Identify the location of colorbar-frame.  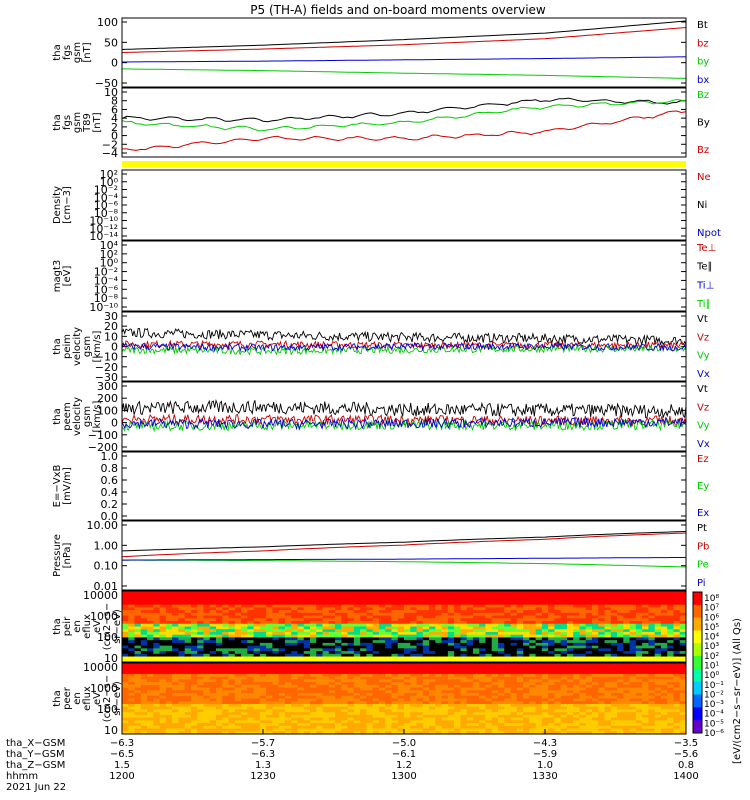
(697, 662).